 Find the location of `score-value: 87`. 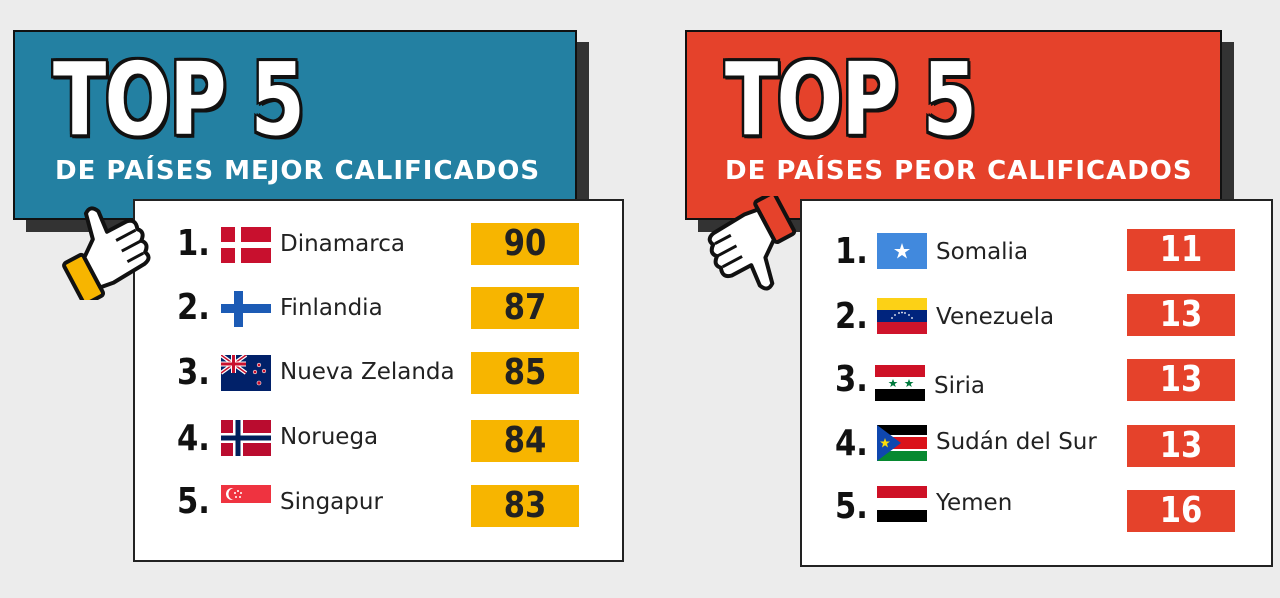

score-value: 87 is located at coordinates (525, 307).